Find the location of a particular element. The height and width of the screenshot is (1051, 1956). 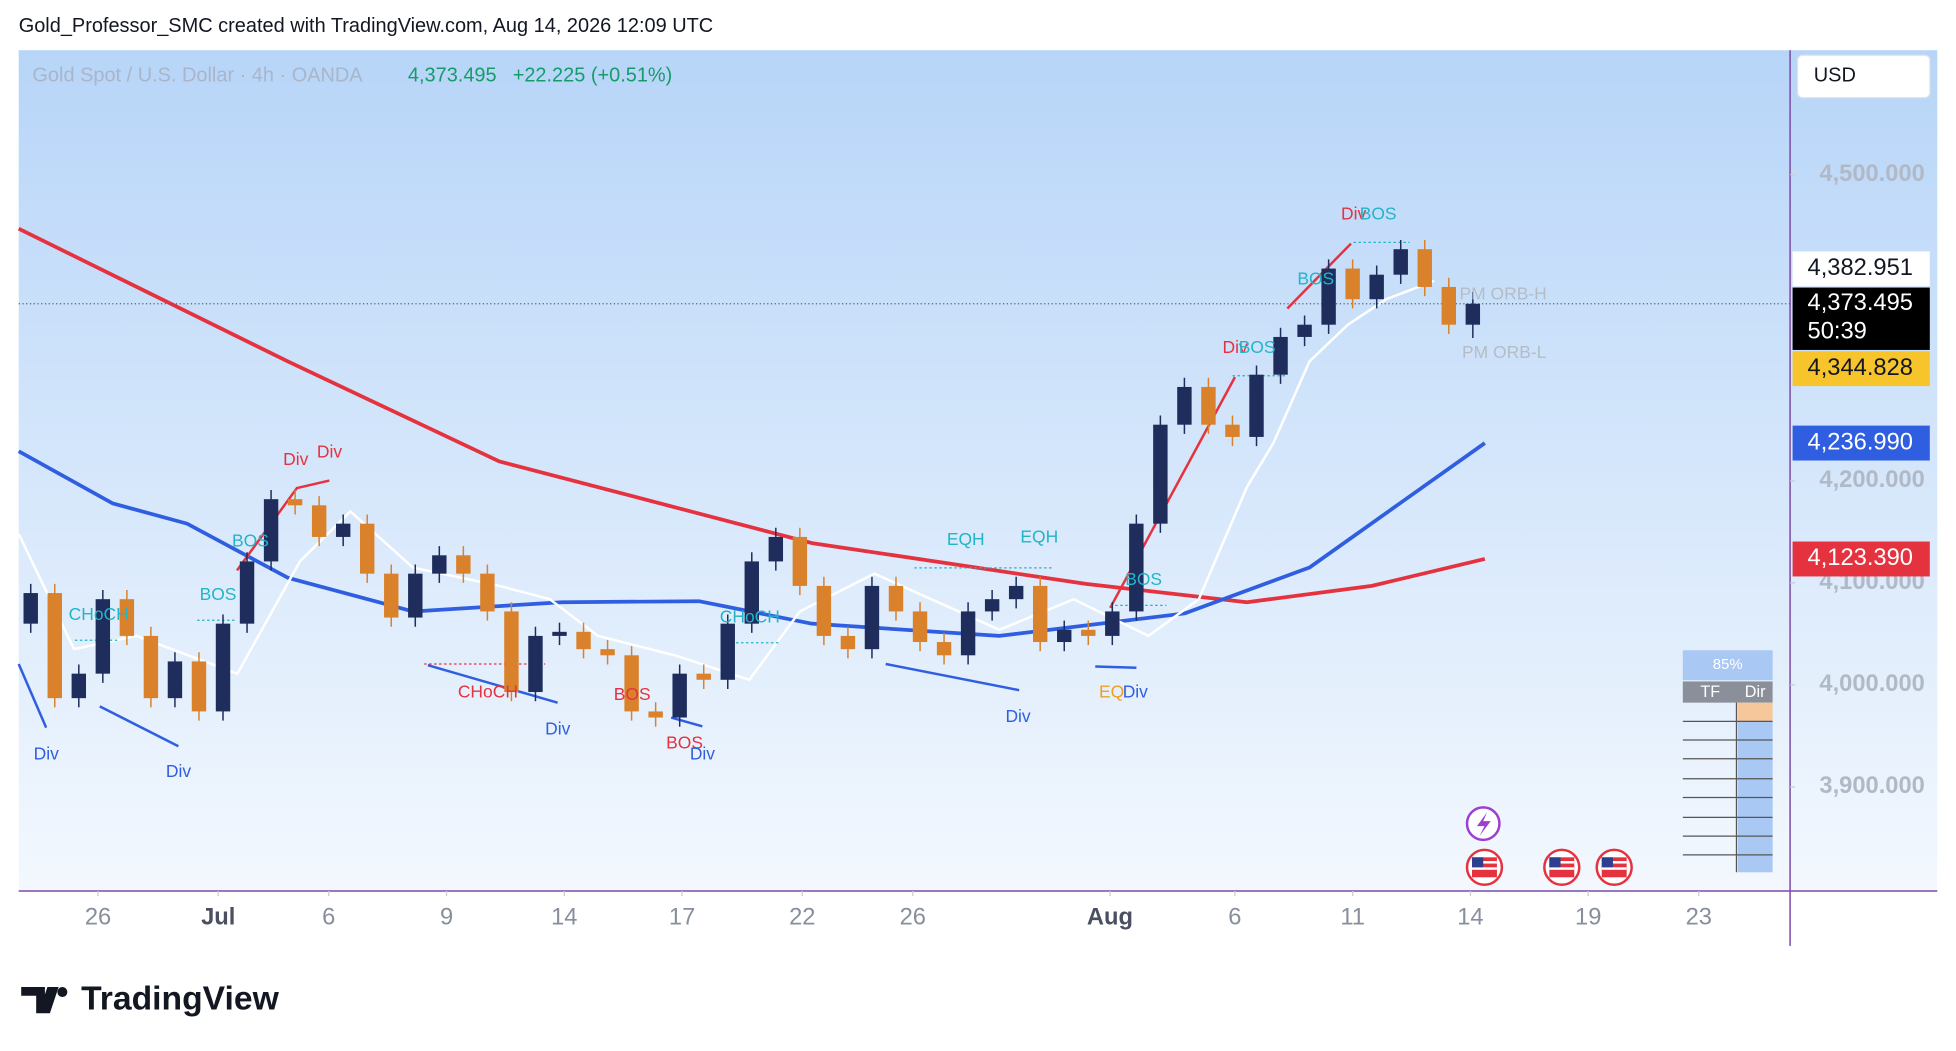

y-tick-label: 4,200.000 is located at coordinates (1871, 480).